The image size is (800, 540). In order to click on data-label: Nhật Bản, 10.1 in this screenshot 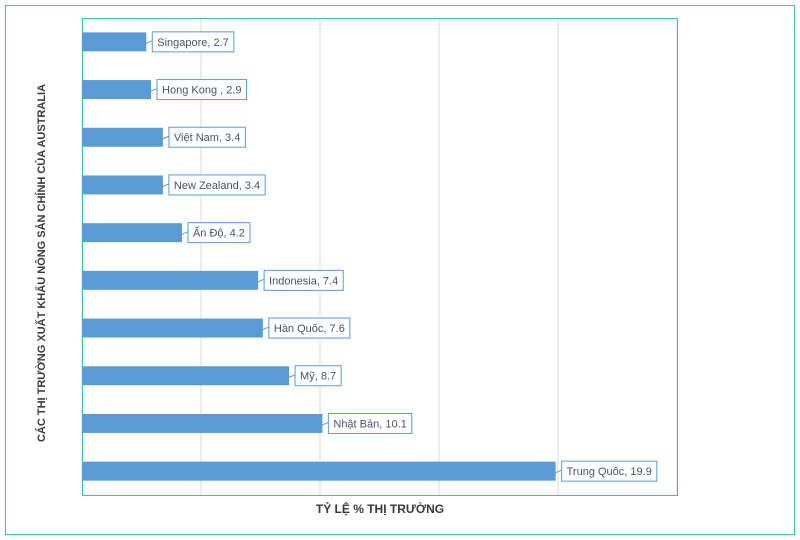, I will do `click(369, 424)`.